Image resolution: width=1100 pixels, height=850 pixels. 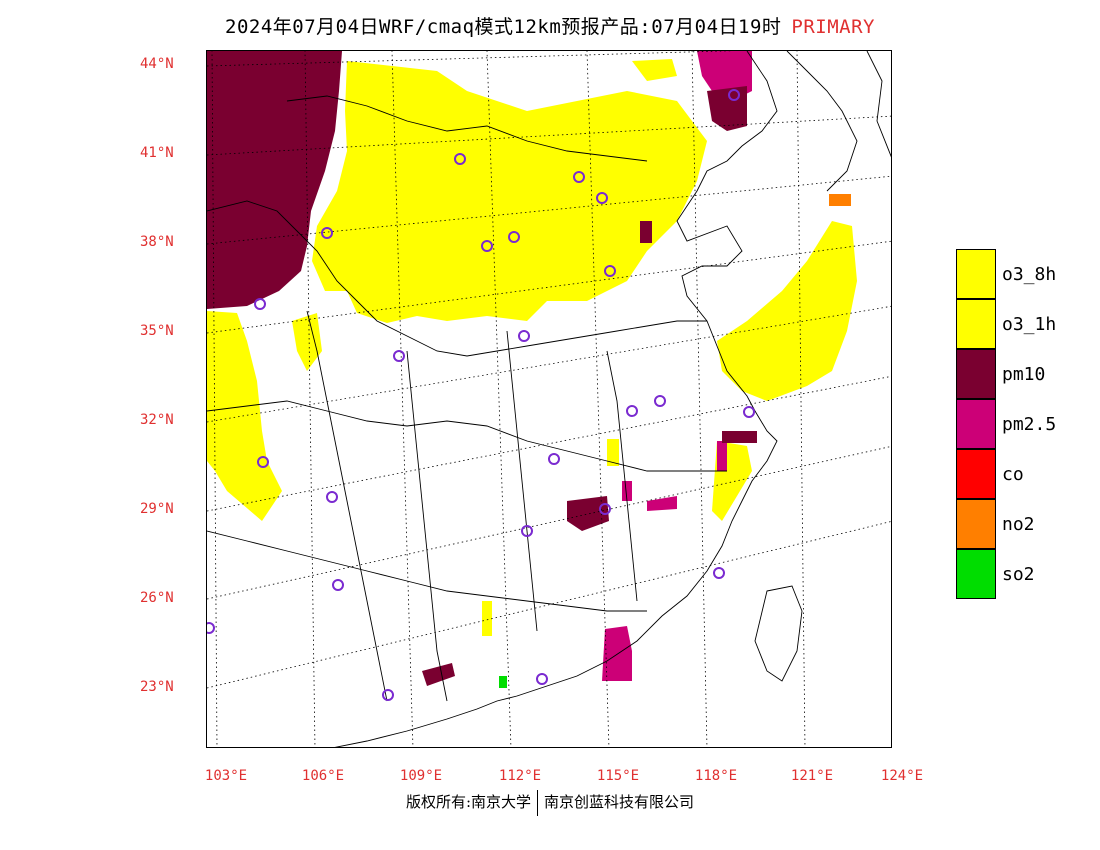 What do you see at coordinates (509, 192) in the screenshot?
I see `o3-area-north` at bounding box center [509, 192].